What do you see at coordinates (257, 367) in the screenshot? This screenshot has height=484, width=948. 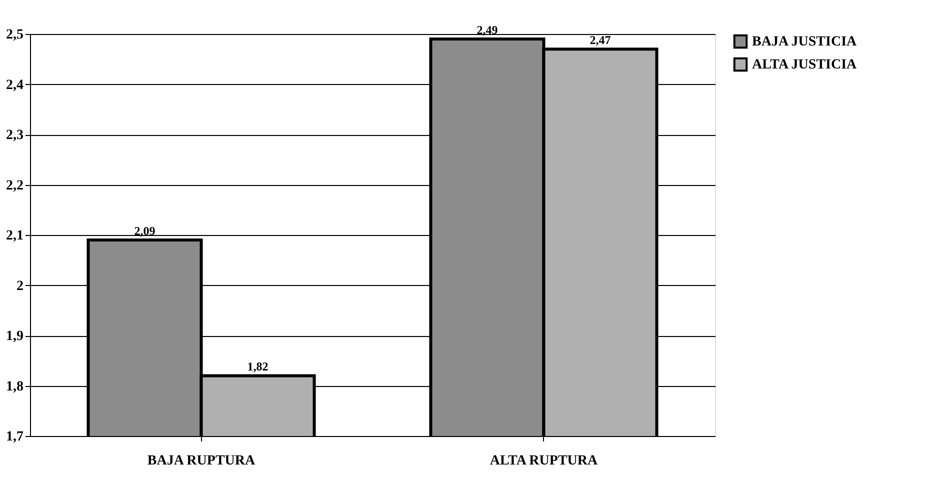 I see `data-label: 1,82` at bounding box center [257, 367].